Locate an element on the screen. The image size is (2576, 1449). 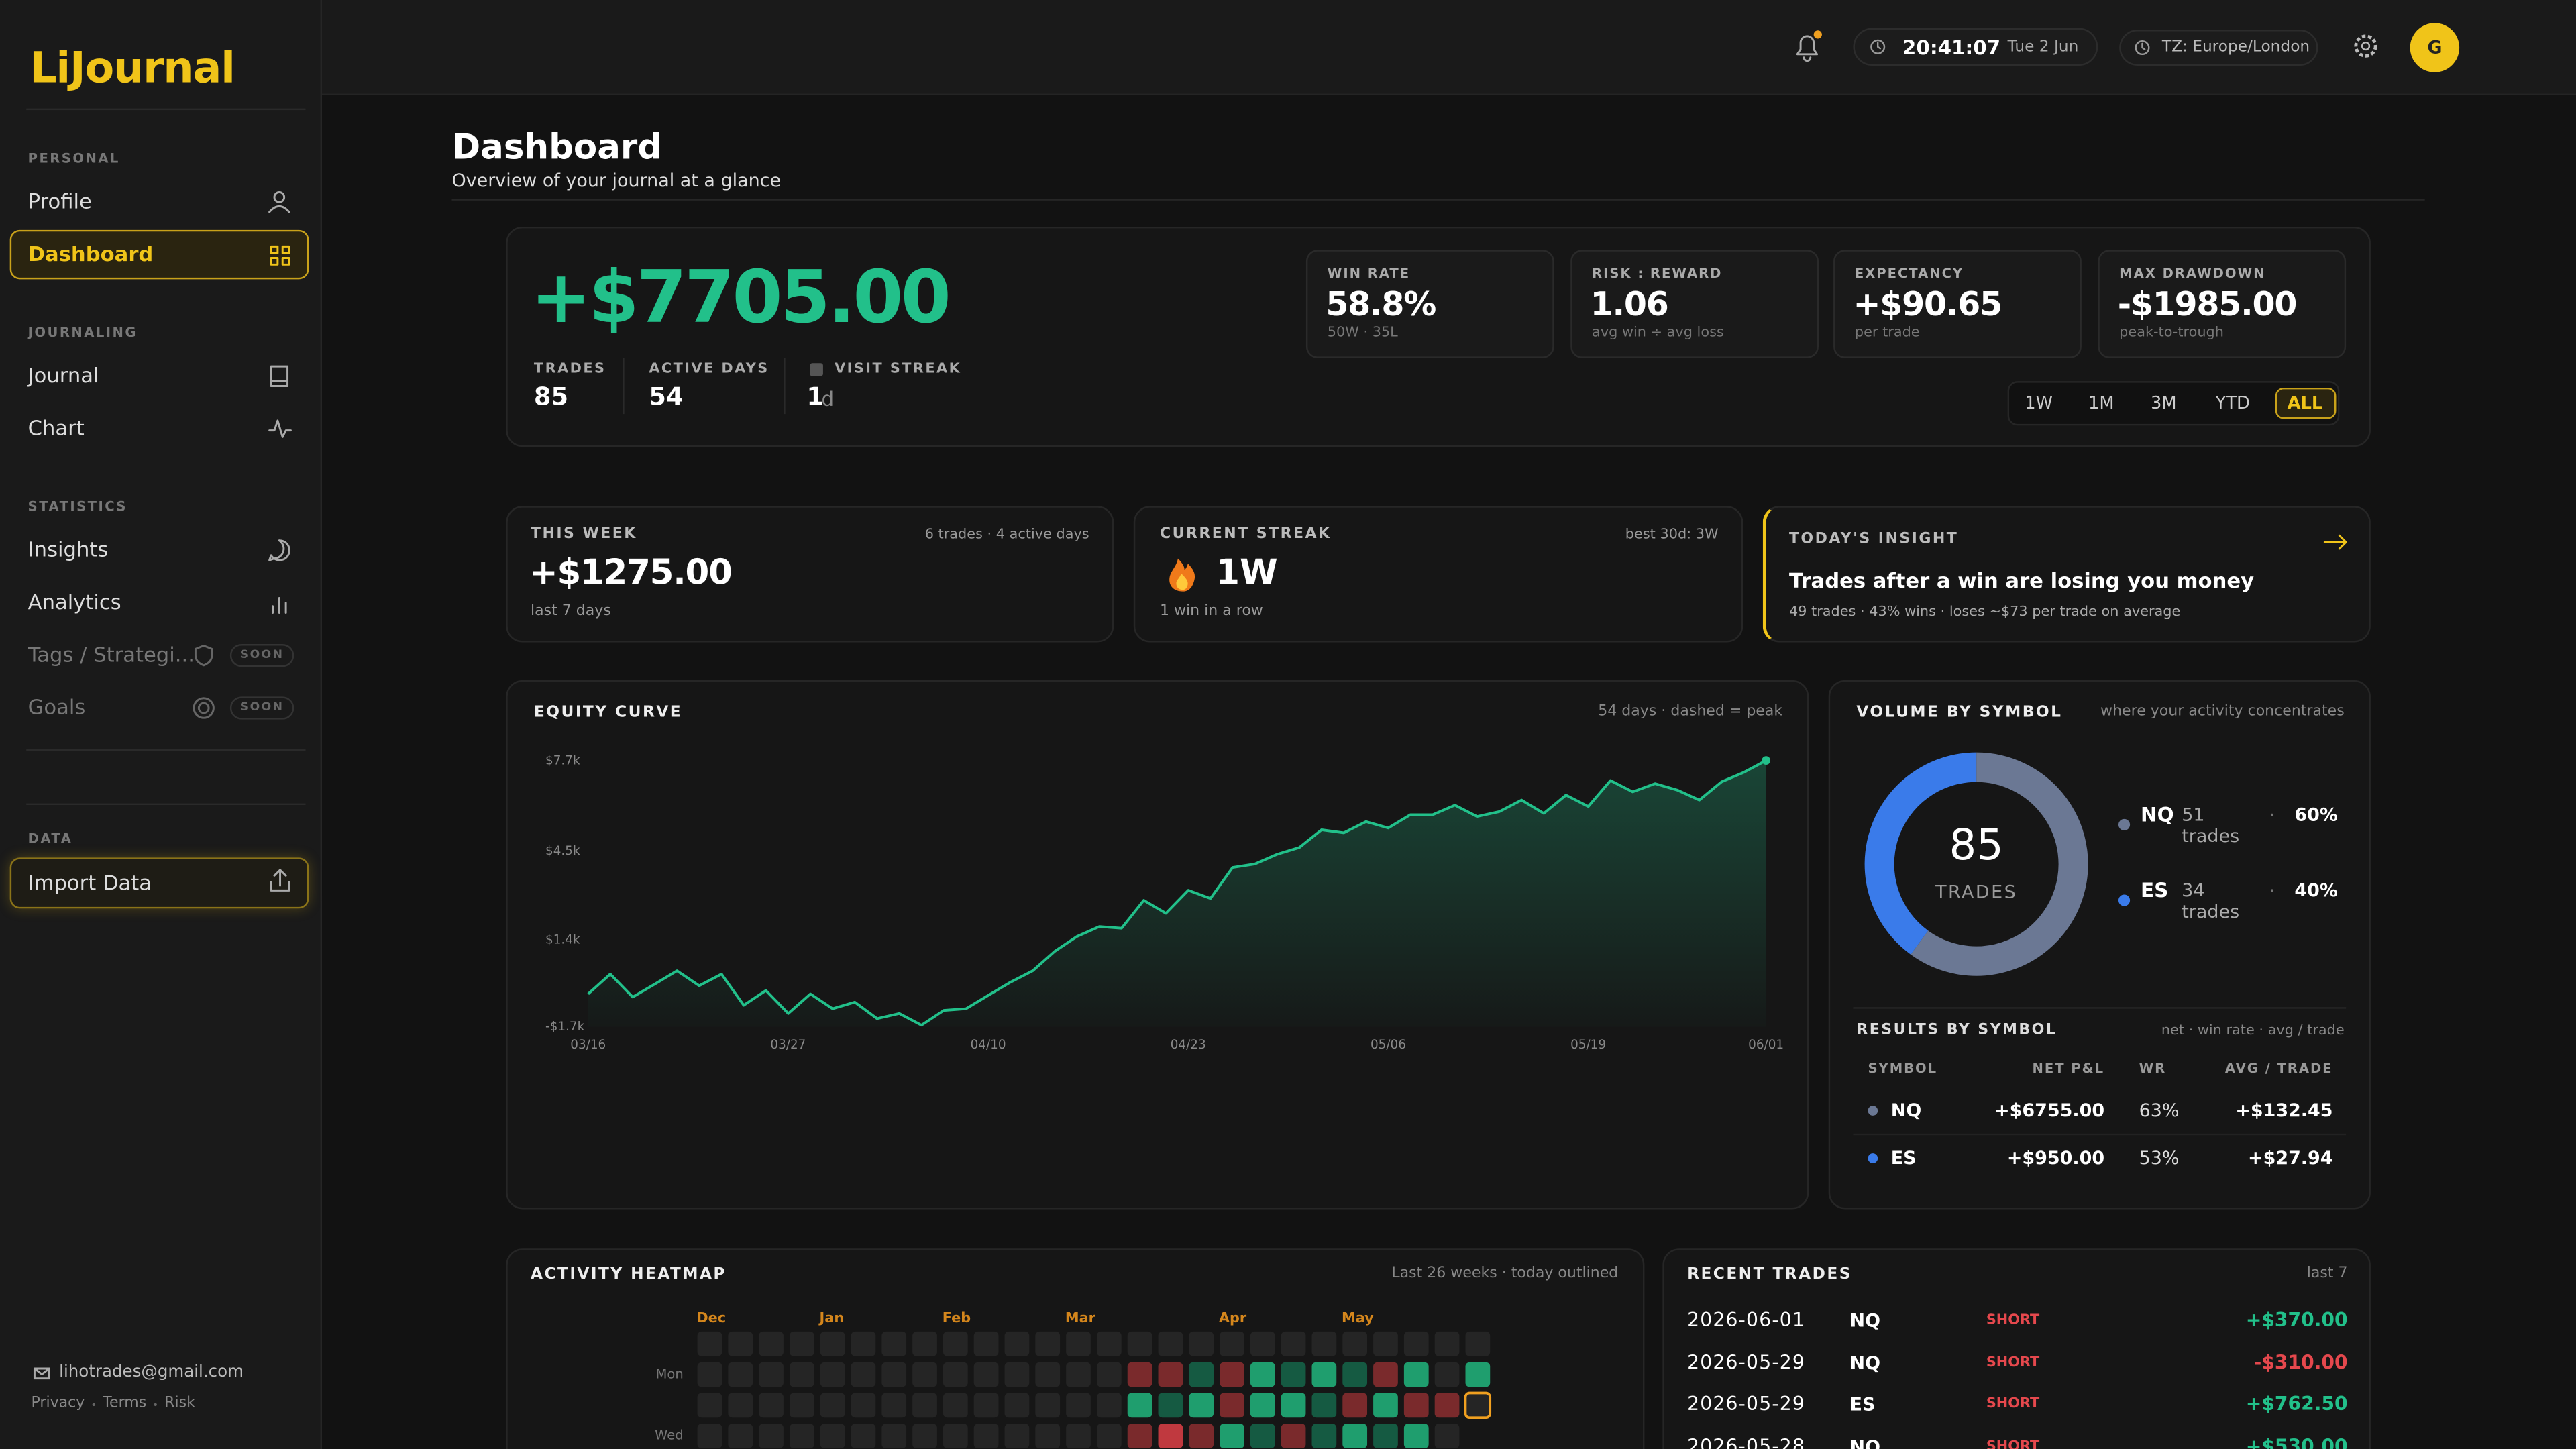
results-title: RESULTS BY SYMBOL is located at coordinates (1956, 1030).